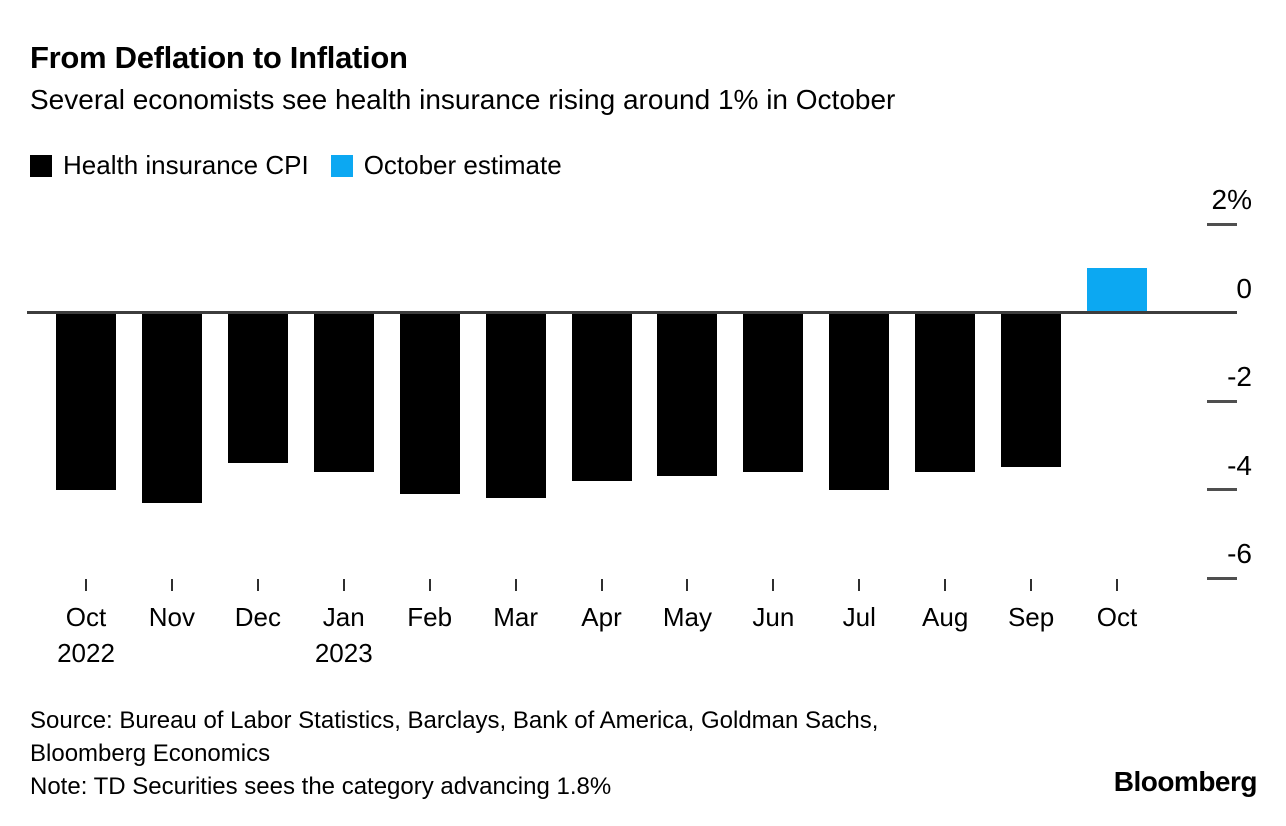  Describe the element at coordinates (1222, 578) in the screenshot. I see `y-tick--6` at that location.